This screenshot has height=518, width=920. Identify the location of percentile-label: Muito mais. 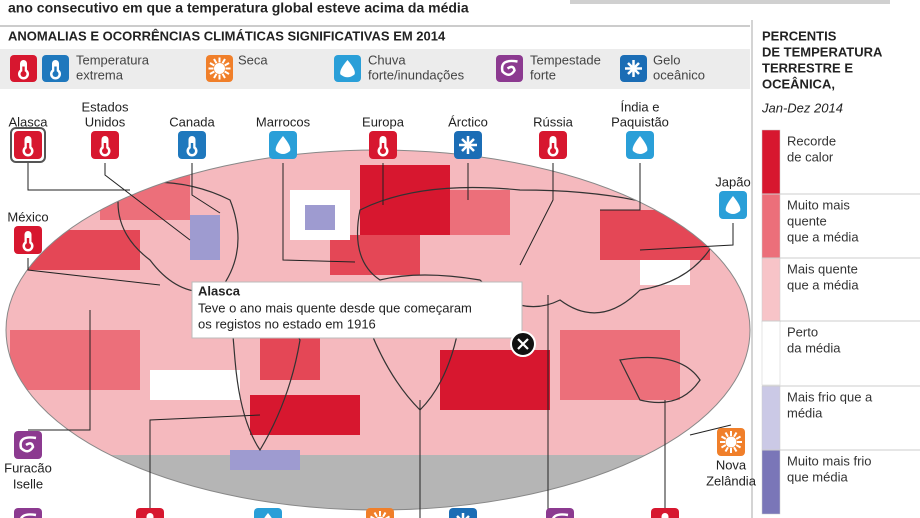
(818, 204).